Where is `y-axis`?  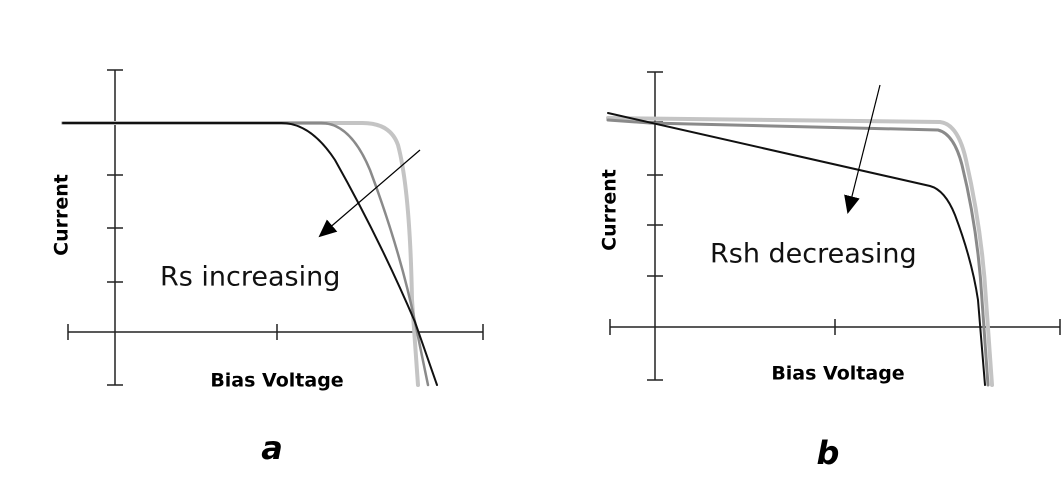 y-axis is located at coordinates (115, 227).